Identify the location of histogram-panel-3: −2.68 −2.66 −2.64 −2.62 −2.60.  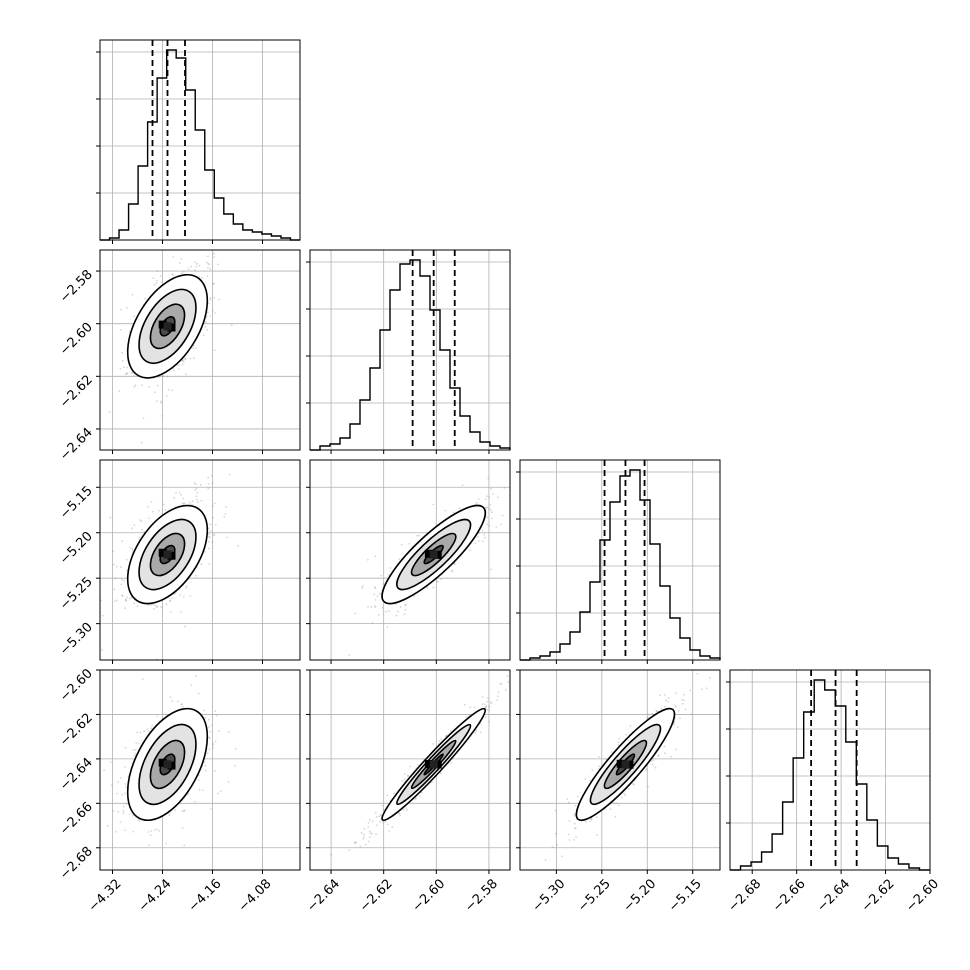
(833, 792).